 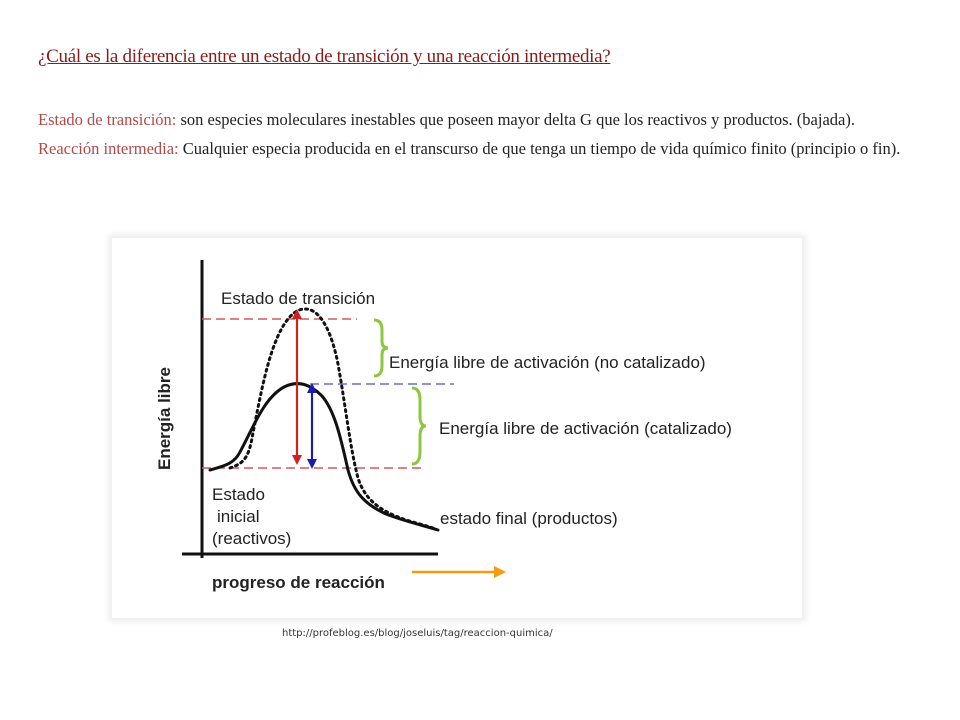 I want to click on transition-state-label: Estado de transición:, so click(x=107, y=119).